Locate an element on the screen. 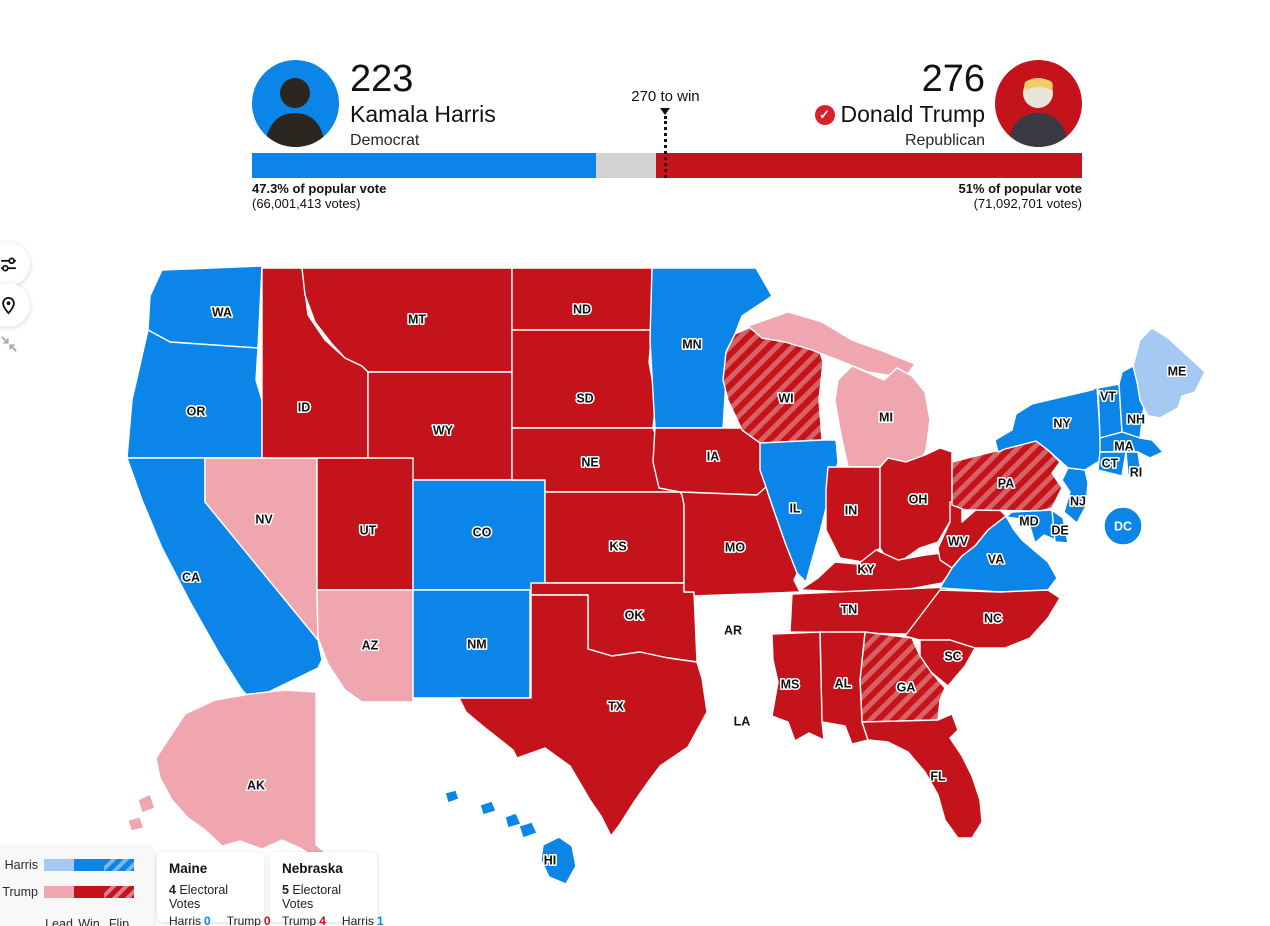 This screenshot has height=926, width=1270. electoral-vote-bar is located at coordinates (667, 165).